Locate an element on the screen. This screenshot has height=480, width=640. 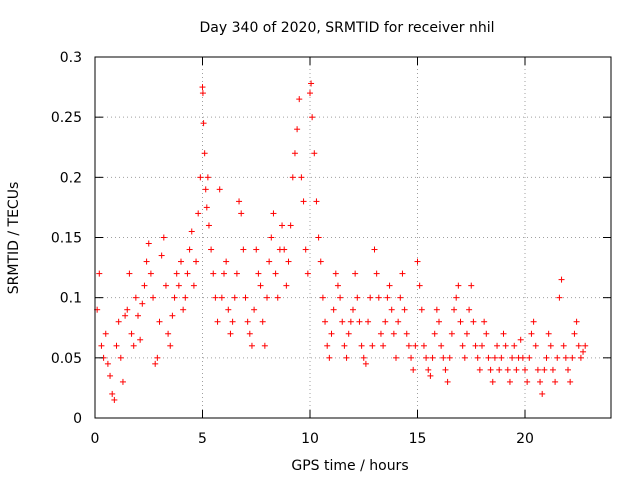
x-tick-label: 0 is located at coordinates (95, 439).